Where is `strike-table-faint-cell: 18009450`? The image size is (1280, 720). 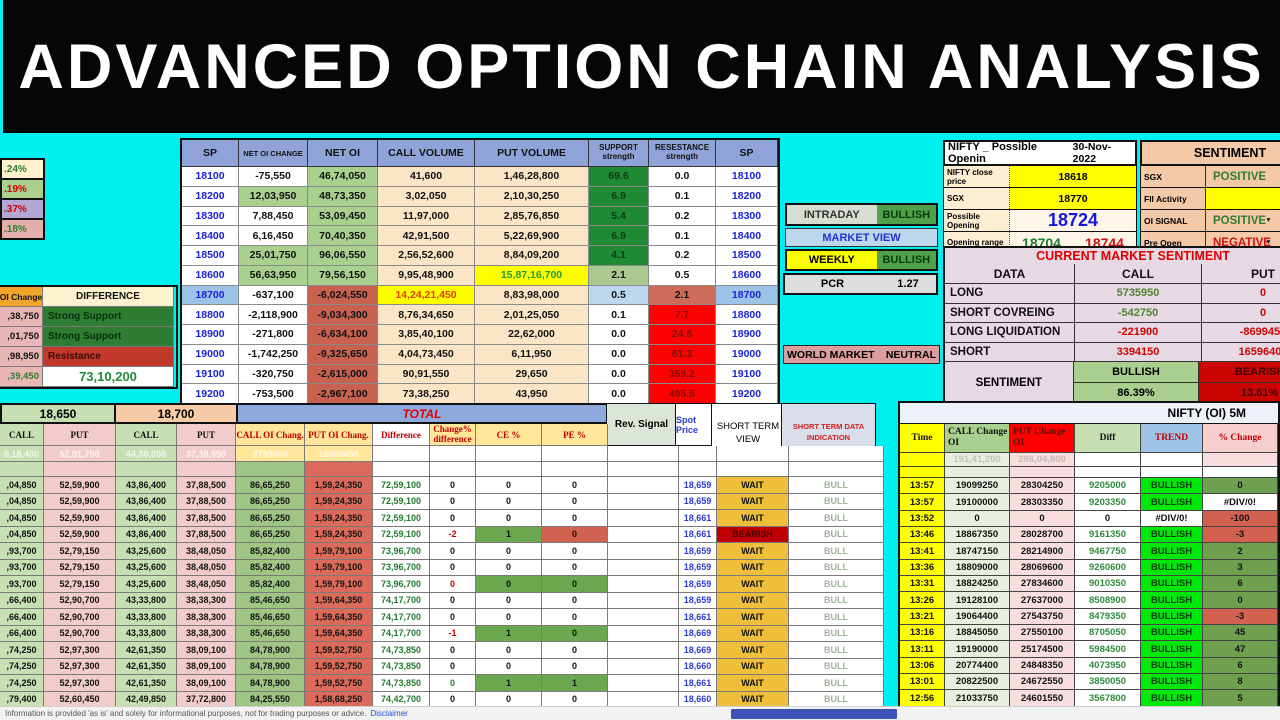 strike-table-faint-cell: 18009450 is located at coordinates (339, 454).